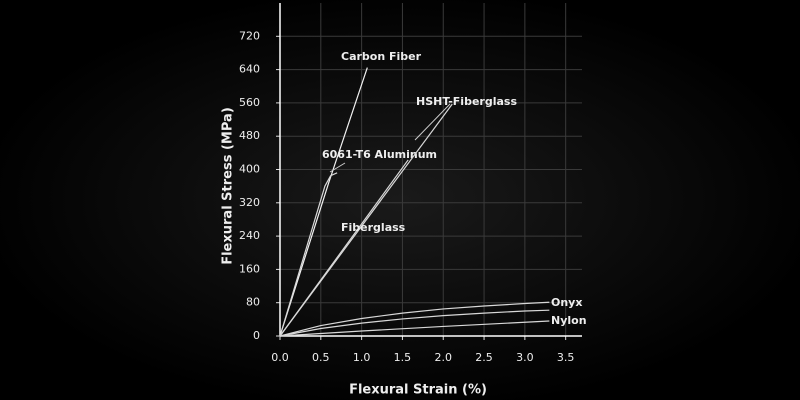  I want to click on x-tick-label: 0.5, so click(321, 357).